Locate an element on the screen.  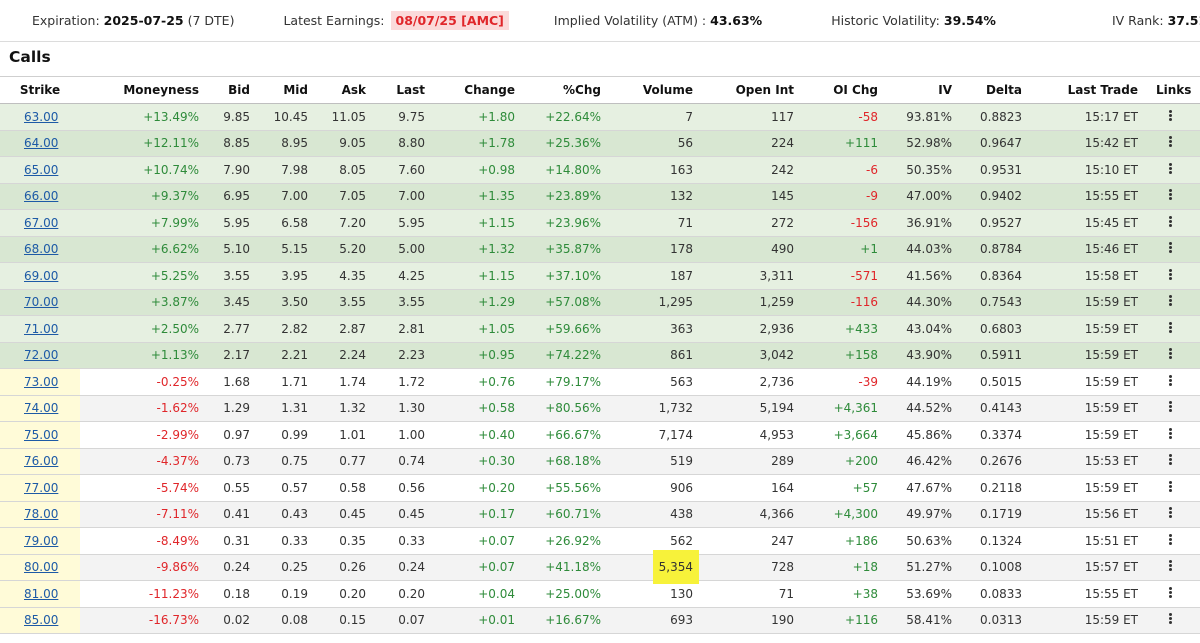
earnings-info: Latest Earnings: 08/07/25 [AMC] is located at coordinates (396, 21).